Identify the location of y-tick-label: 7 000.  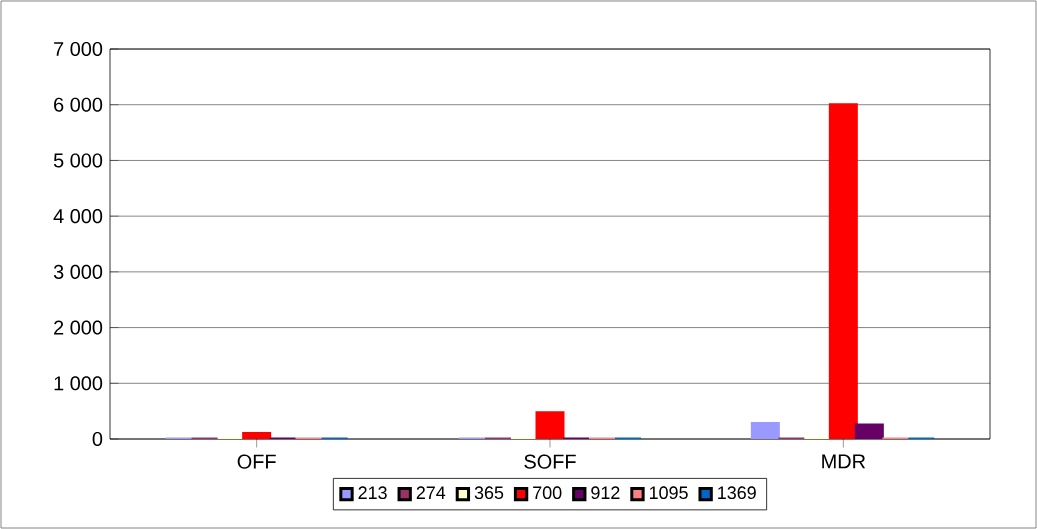
(78, 49).